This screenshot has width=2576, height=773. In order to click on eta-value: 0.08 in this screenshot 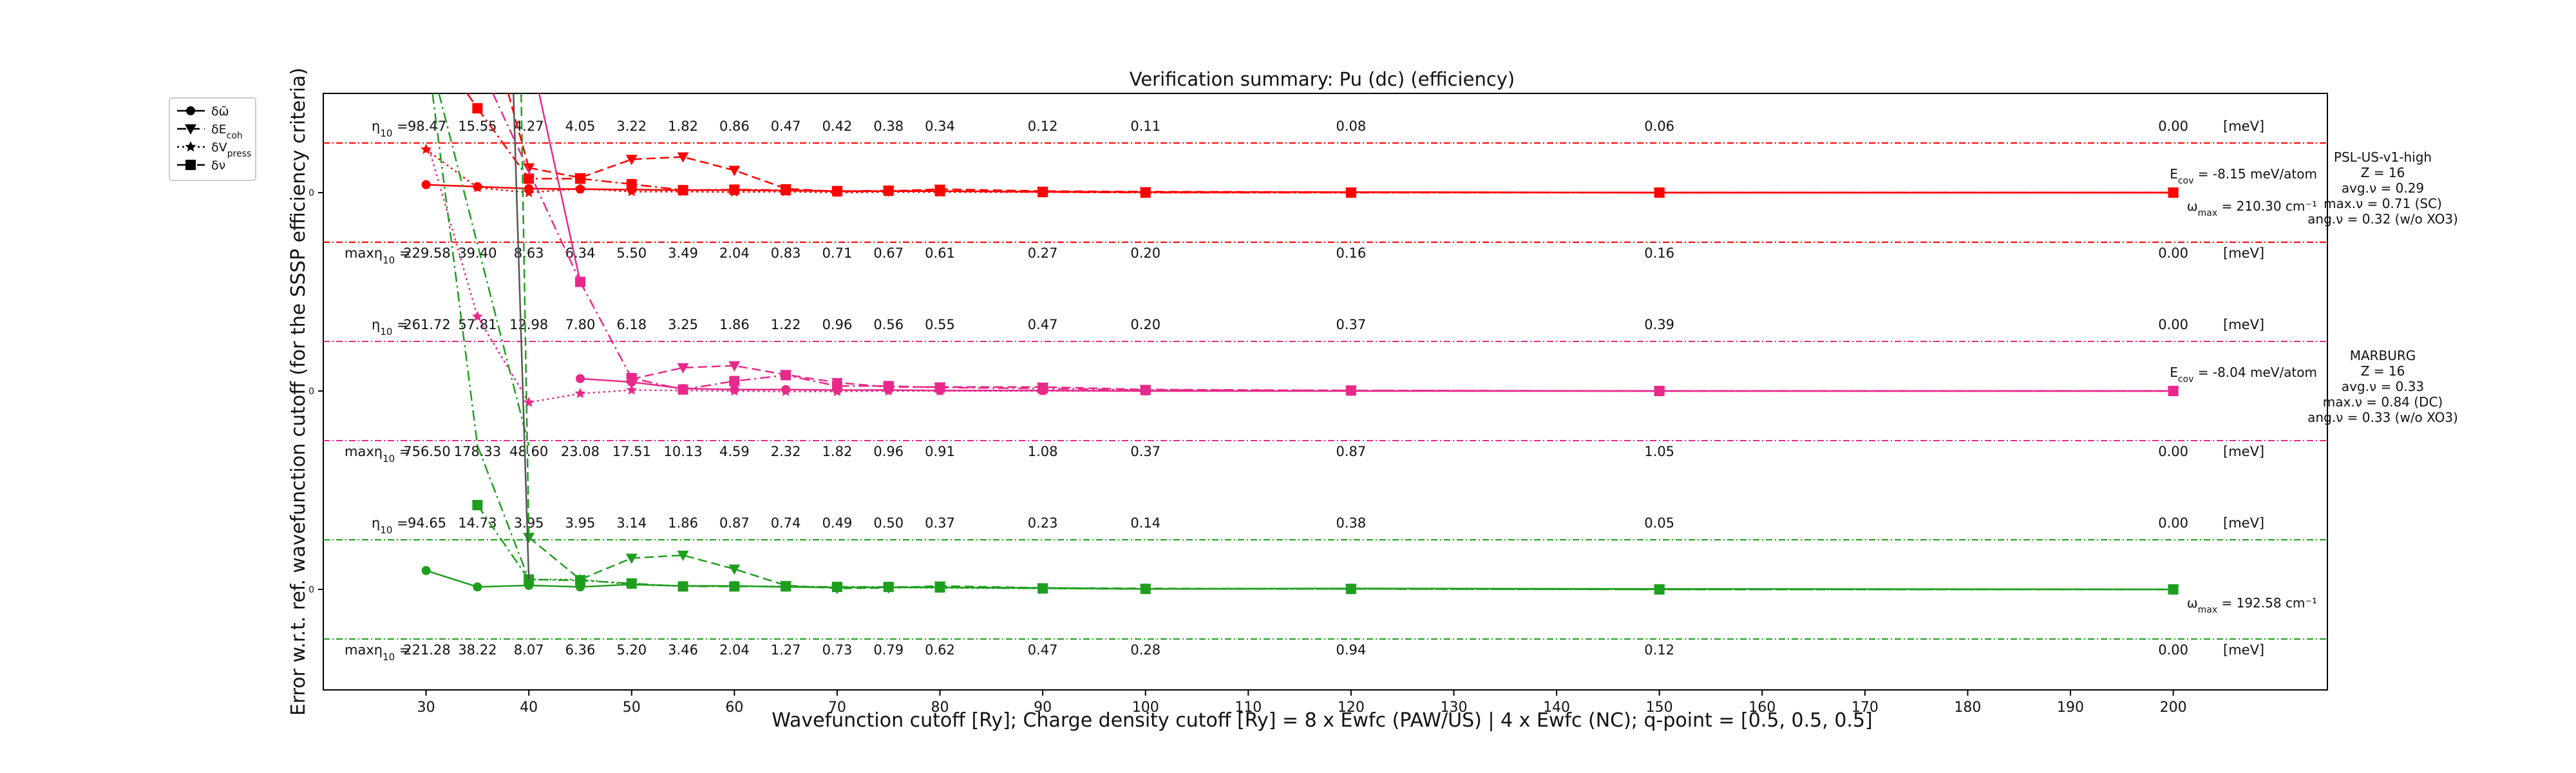, I will do `click(1351, 126)`.